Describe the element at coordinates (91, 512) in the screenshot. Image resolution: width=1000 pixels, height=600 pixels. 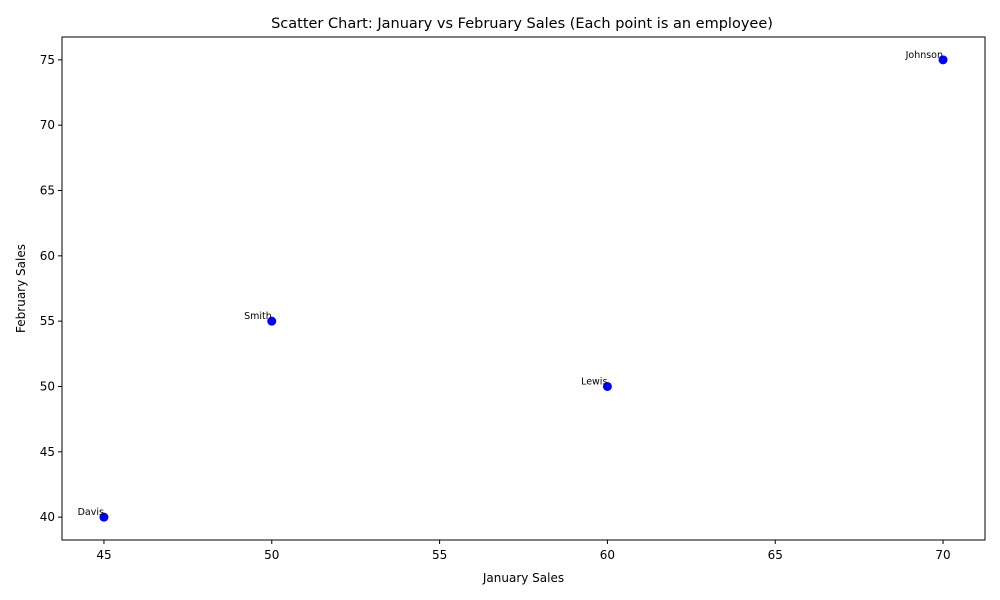
I see `point-label: Davis` at that location.